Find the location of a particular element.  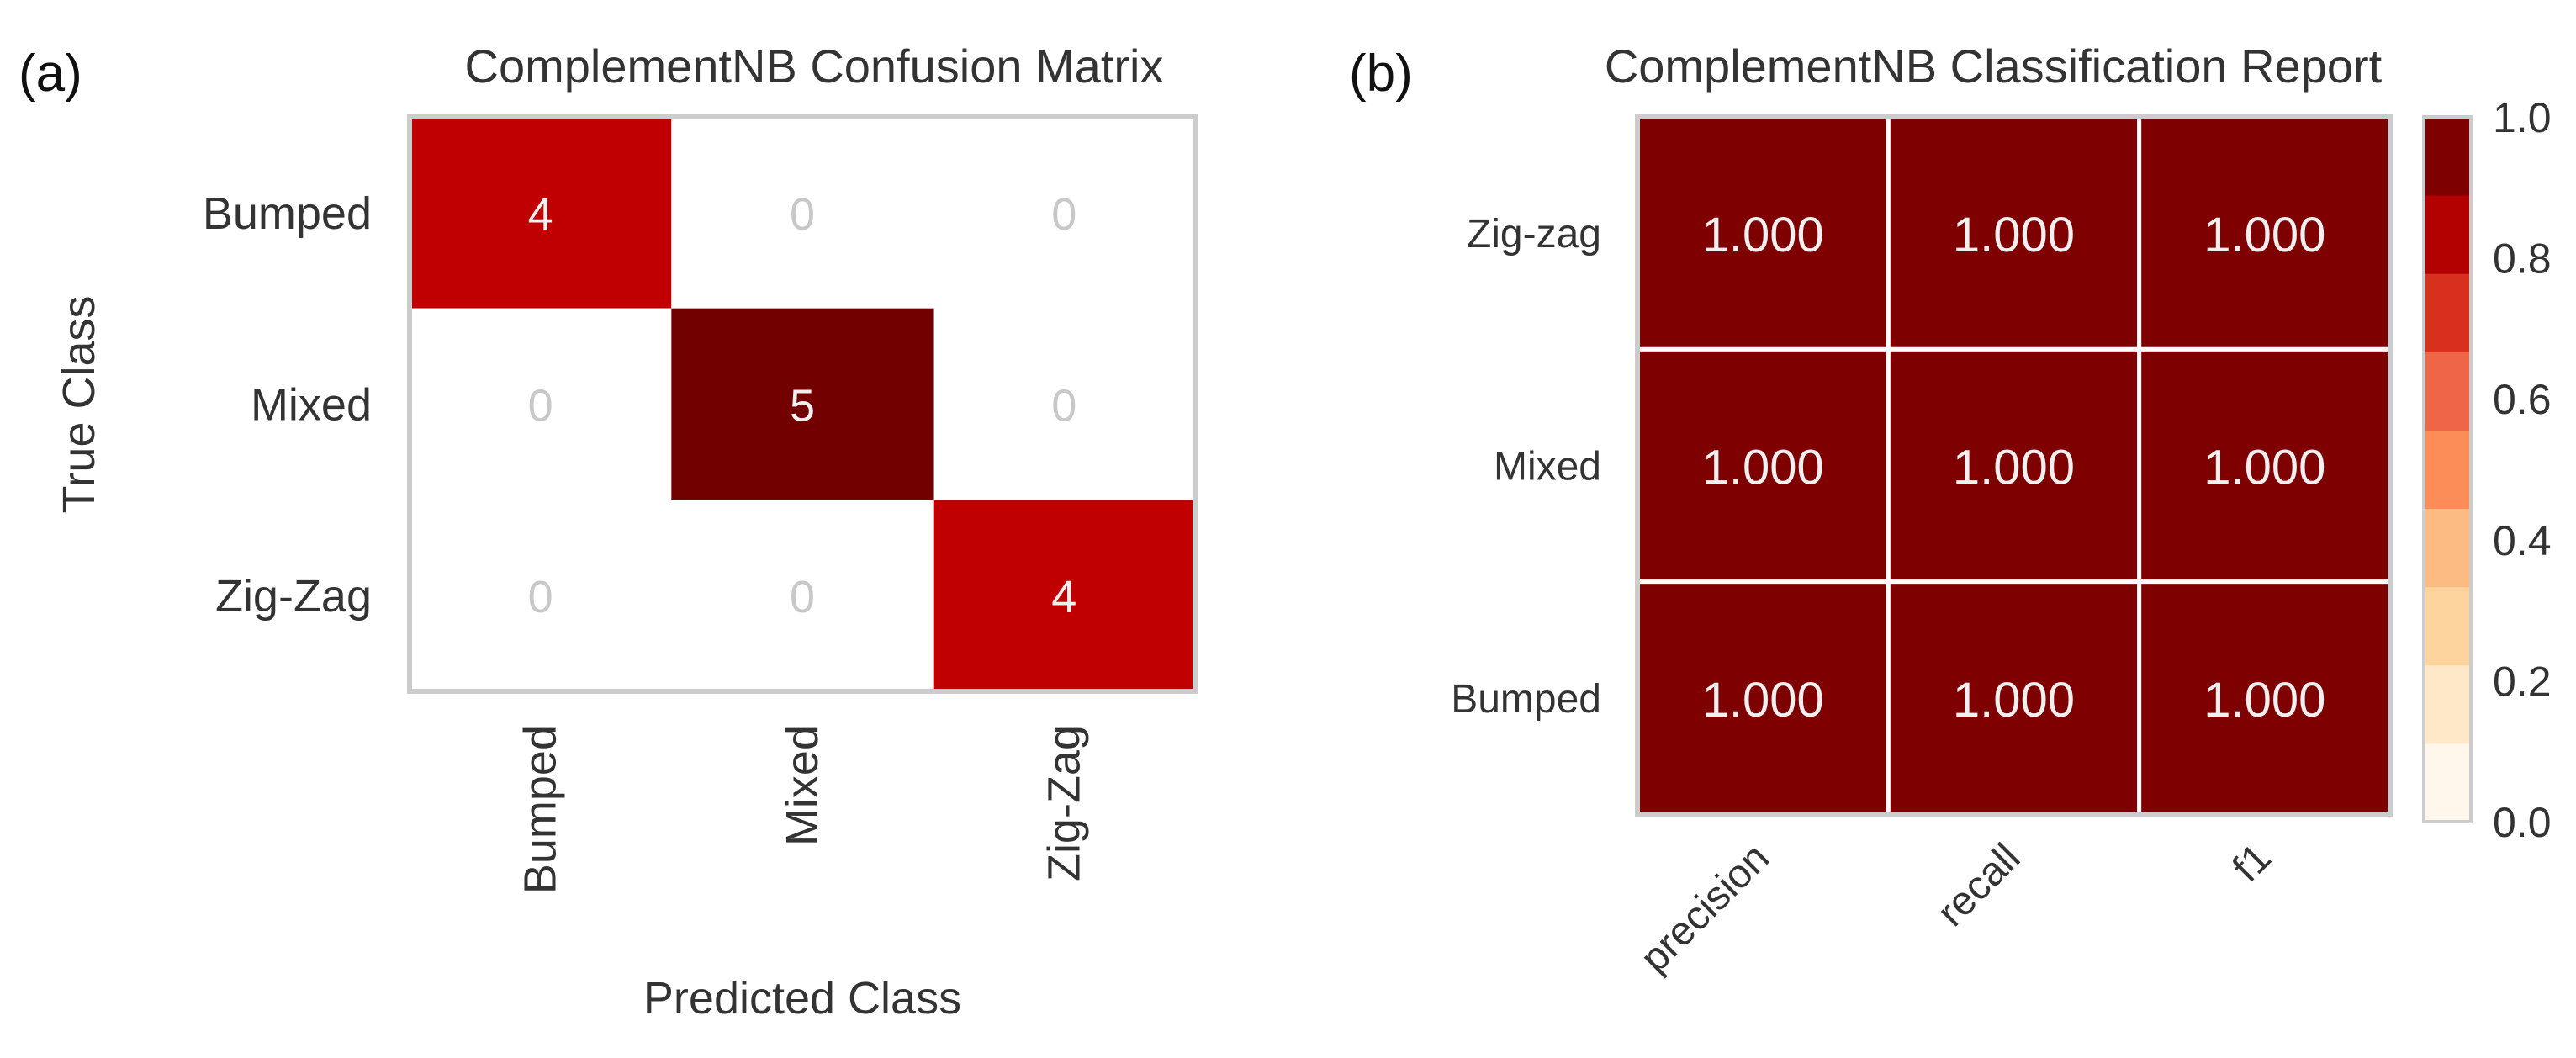

colorbar-tick-label: 1.0 is located at coordinates (2522, 118).